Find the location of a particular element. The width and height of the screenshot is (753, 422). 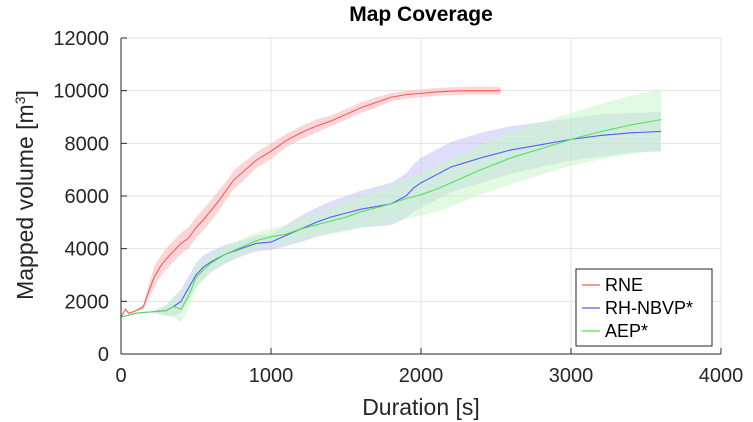

y-tick-label: 10000 is located at coordinates (81, 92).